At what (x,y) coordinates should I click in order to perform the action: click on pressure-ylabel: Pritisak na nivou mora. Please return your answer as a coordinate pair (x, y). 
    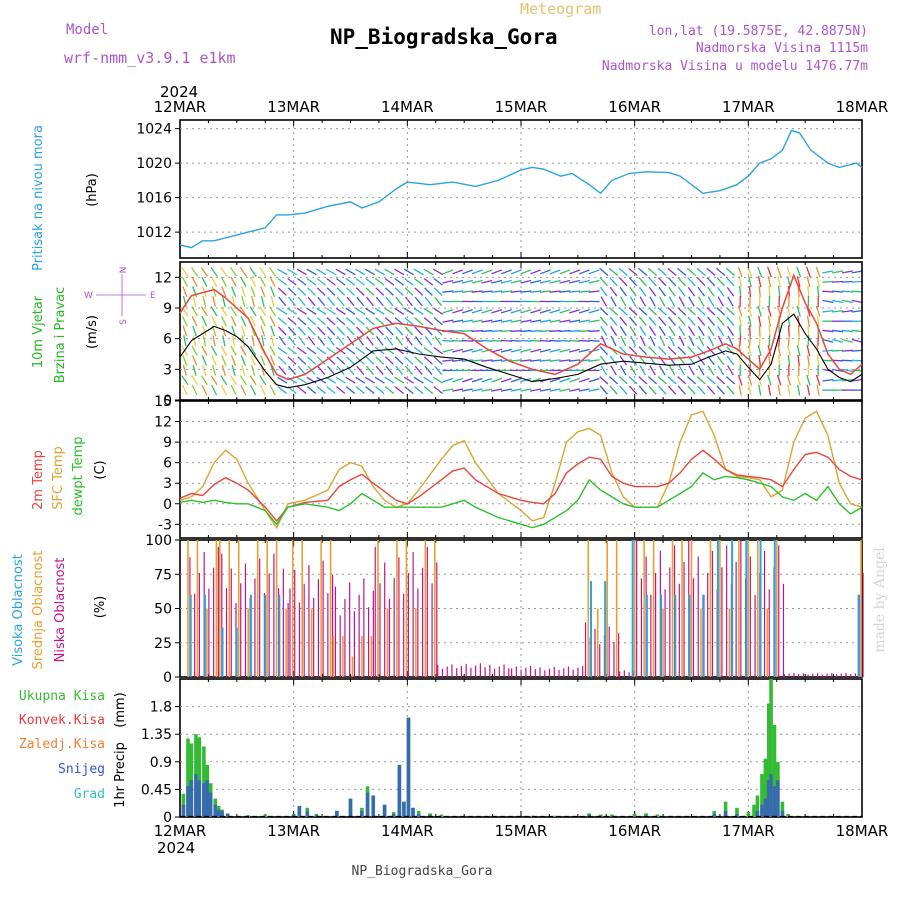
    Looking at the image, I should click on (38, 198).